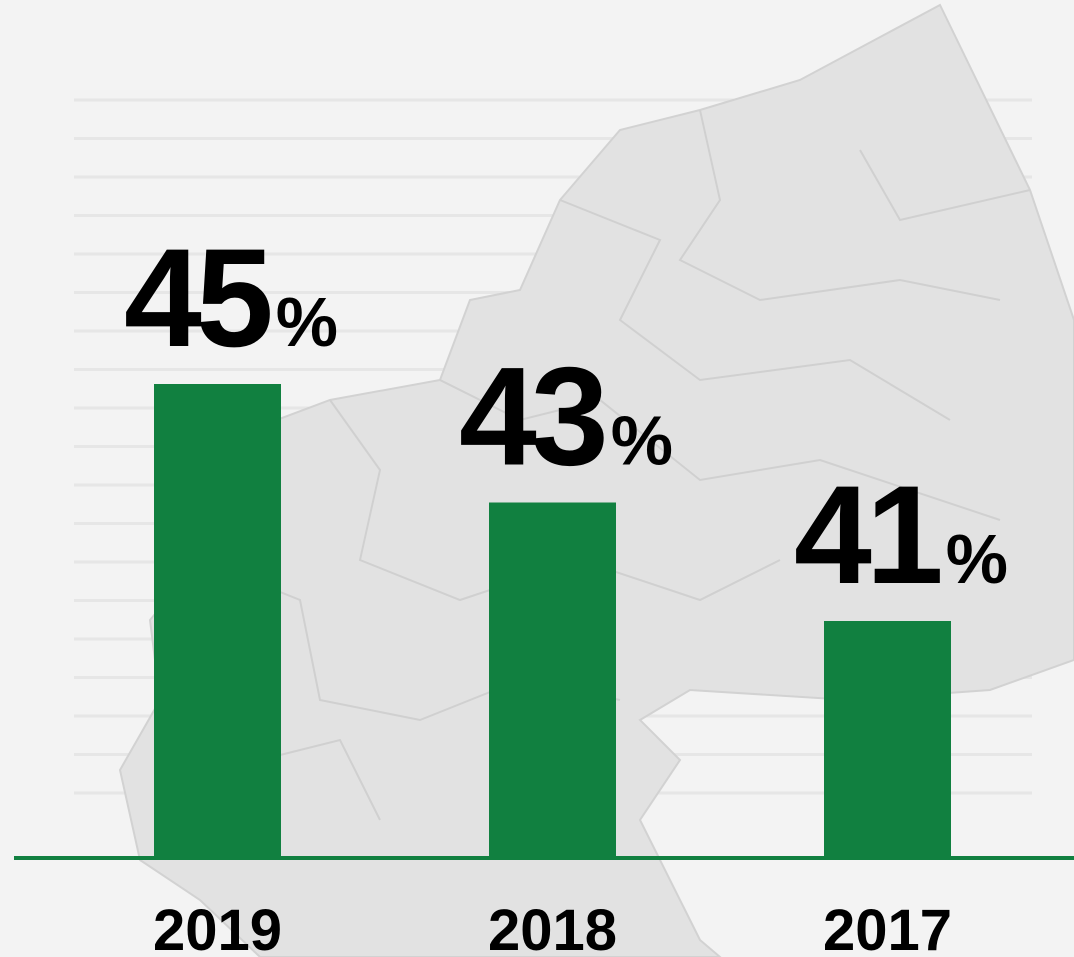 This screenshot has height=957, width=1074. What do you see at coordinates (887, 927) in the screenshot?
I see `x-tick-label: 2017` at bounding box center [887, 927].